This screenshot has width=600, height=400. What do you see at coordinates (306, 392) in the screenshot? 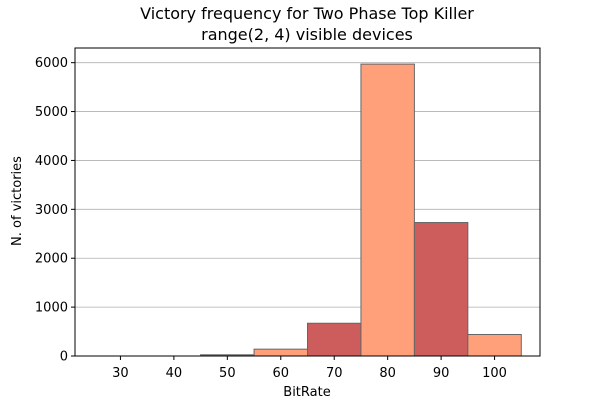
I see `x-axis-label: BitRate` at bounding box center [306, 392].